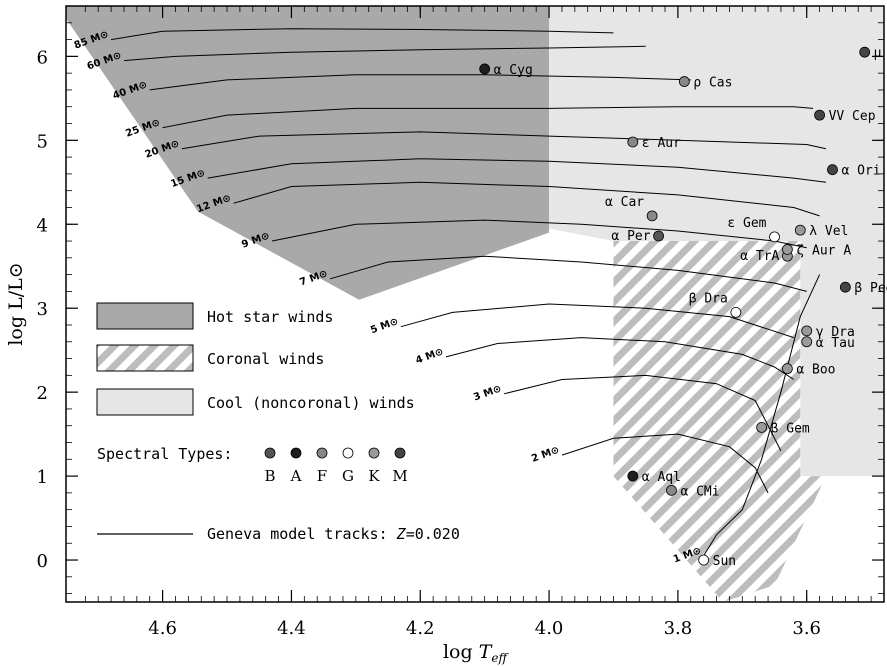  Describe the element at coordinates (42, 393) in the screenshot. I see `y-tick-label: 2` at that location.